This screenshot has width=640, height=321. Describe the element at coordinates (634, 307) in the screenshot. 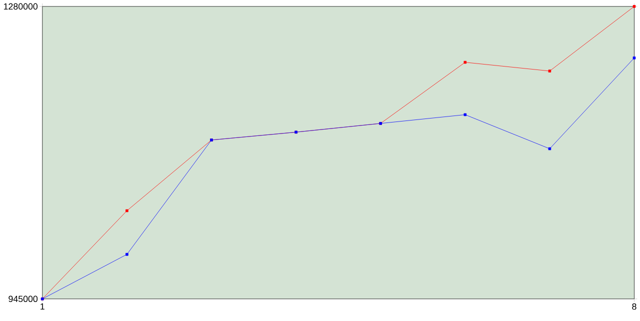

I see `x-tick-label: 8` at that location.